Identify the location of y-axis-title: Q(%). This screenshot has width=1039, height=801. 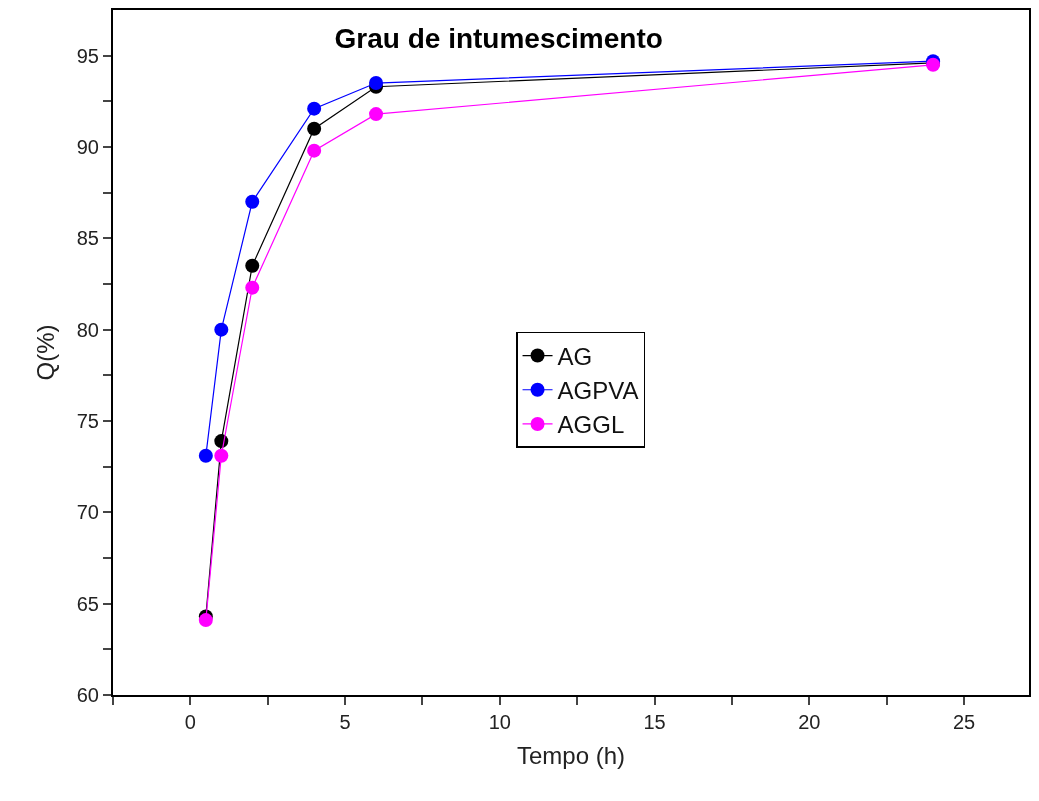
(46, 352).